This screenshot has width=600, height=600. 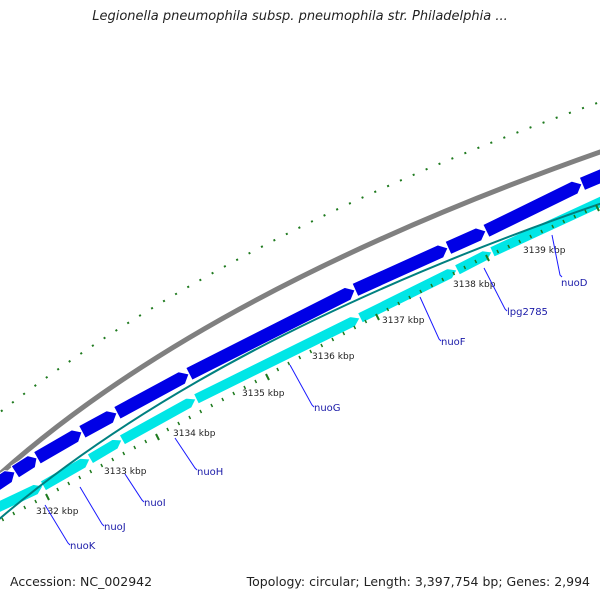 I want to click on gene-label-nuoI: nuoI, so click(x=155, y=503).